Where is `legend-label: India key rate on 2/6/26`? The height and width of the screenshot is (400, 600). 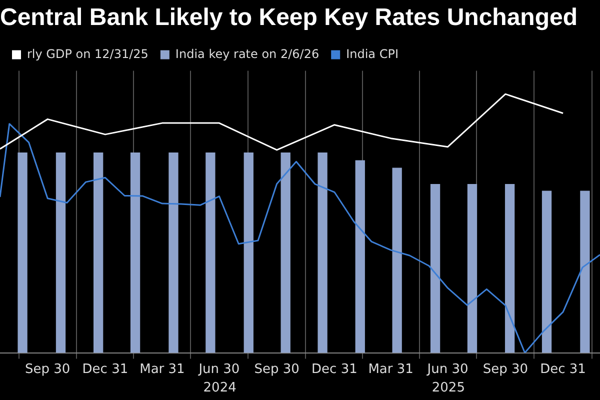
legend-label: India key rate on 2/6/26 is located at coordinates (247, 53).